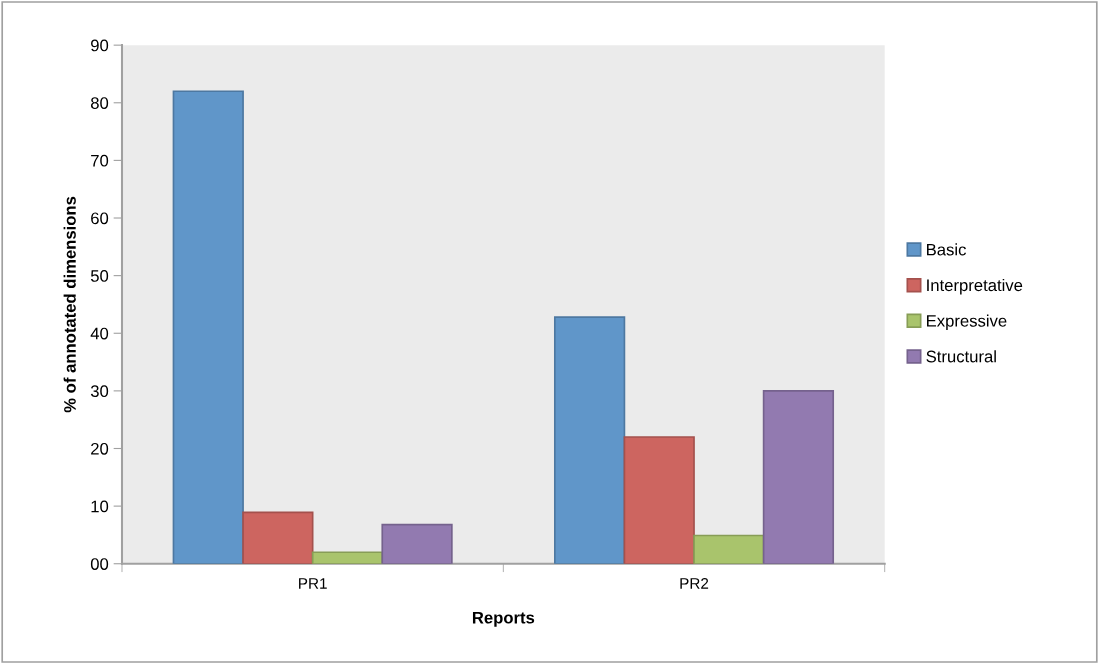  Describe the element at coordinates (99, 276) in the screenshot. I see `y-tick-label: 50` at that location.